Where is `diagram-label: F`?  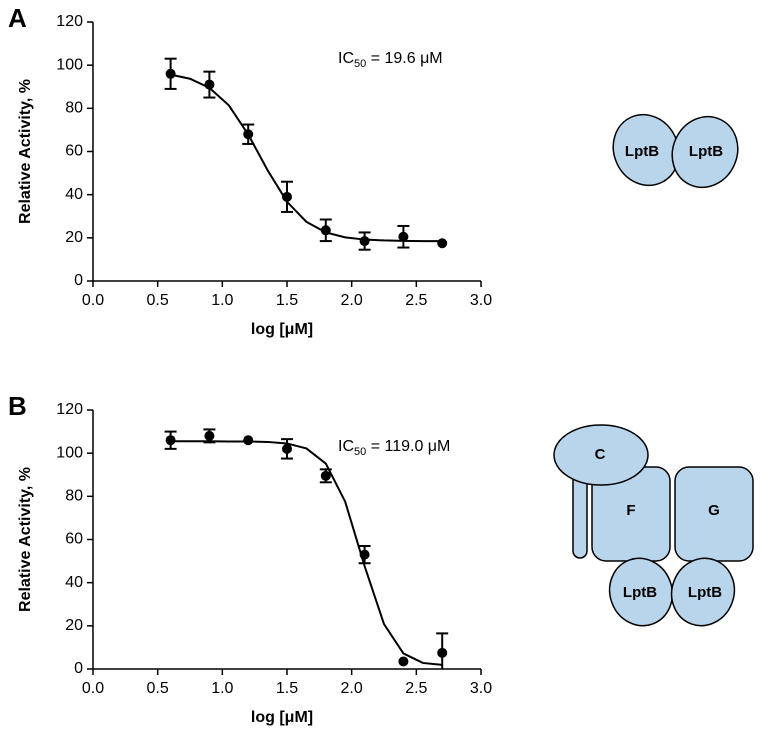
diagram-label: F is located at coordinates (630, 510).